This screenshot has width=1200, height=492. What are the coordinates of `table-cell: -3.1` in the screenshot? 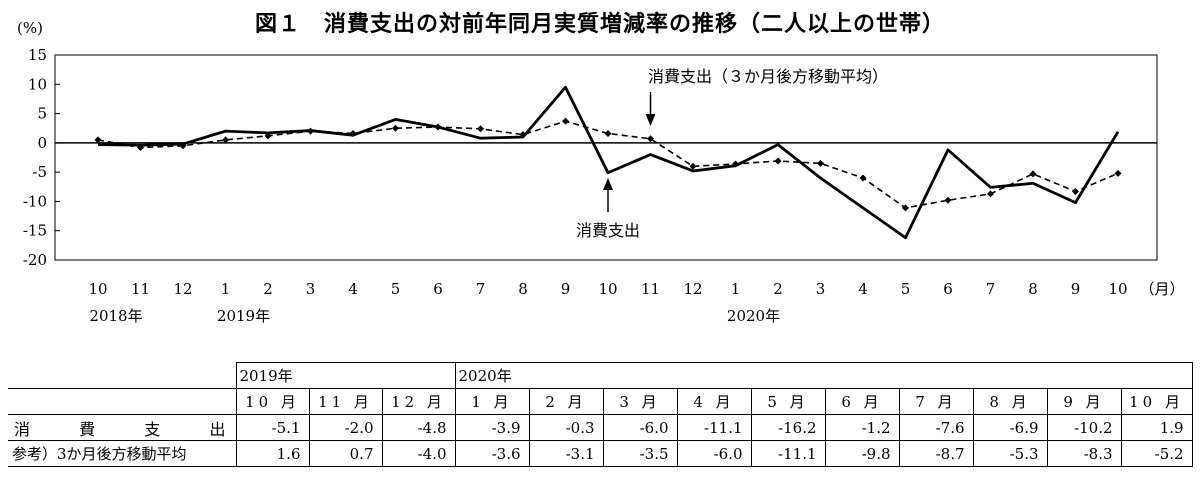 It's located at (566, 453).